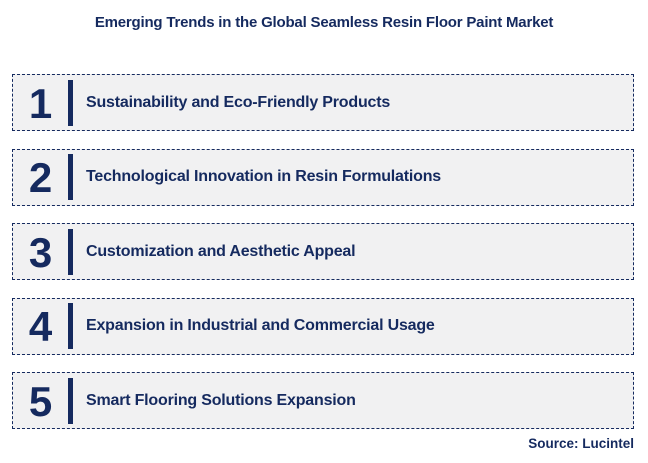 This screenshot has height=463, width=648. I want to click on trend-box: 5 Smart Flooring Solutions Expansion, so click(323, 400).